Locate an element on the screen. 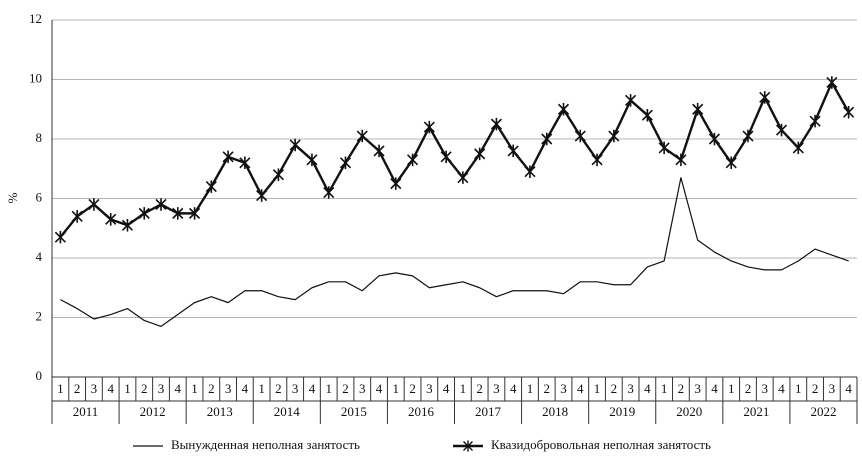  year-label: 2014 is located at coordinates (287, 411).